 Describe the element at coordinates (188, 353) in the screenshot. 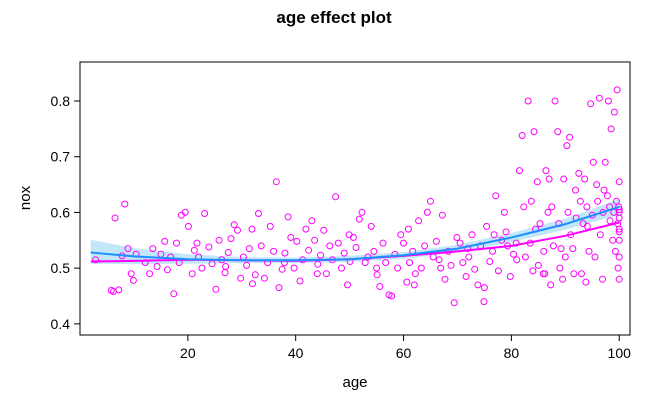

I see `x-tick-label: 20` at that location.